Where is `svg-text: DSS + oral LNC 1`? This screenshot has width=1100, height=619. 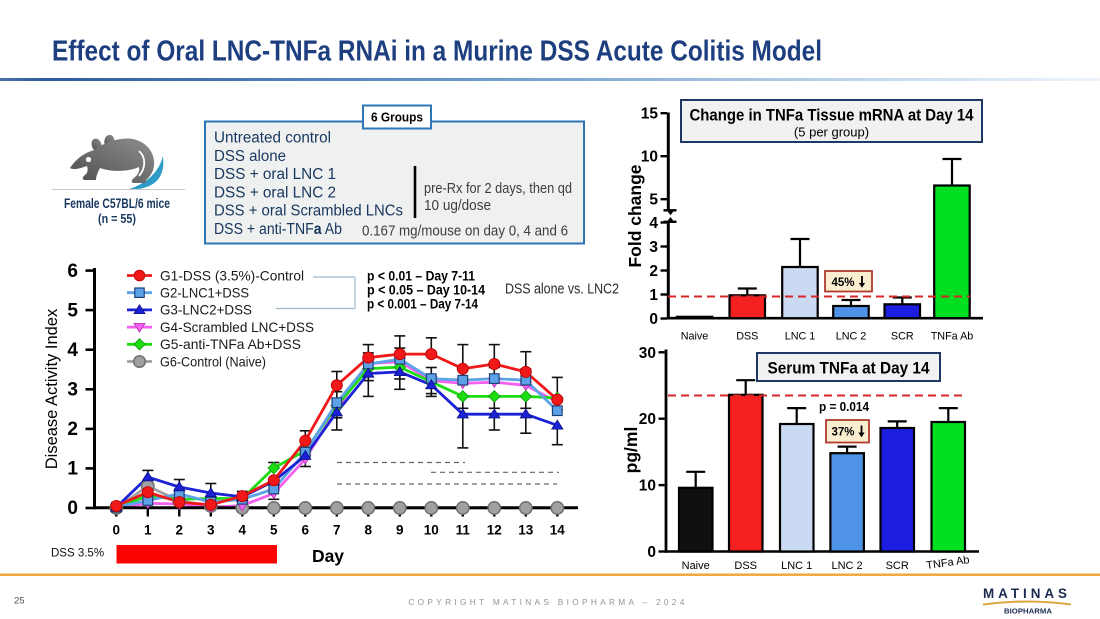 svg-text: DSS + oral LNC 1 is located at coordinates (275, 174).